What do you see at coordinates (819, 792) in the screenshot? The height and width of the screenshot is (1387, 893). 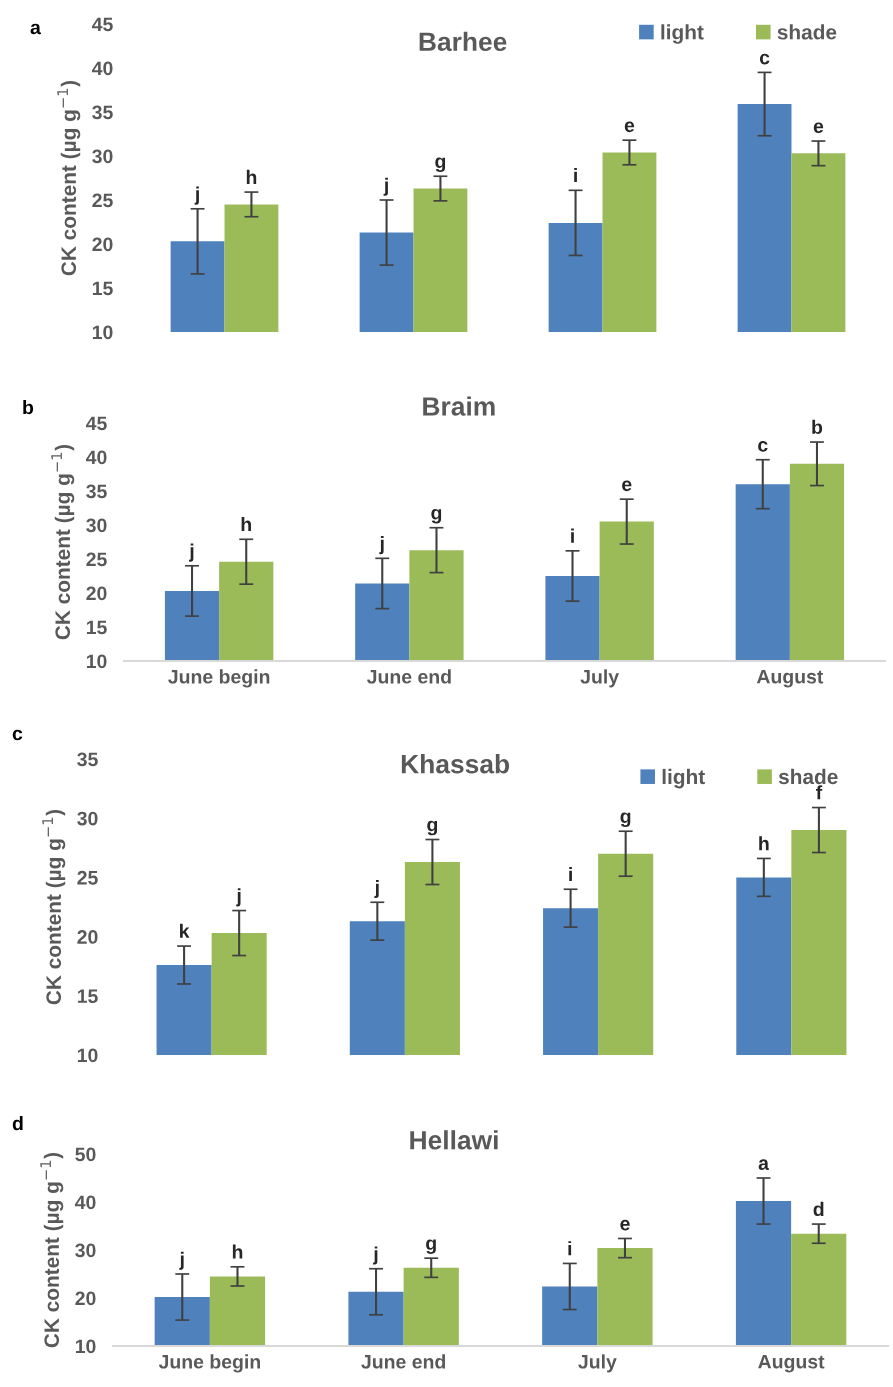 I see `data-label: f` at bounding box center [819, 792].